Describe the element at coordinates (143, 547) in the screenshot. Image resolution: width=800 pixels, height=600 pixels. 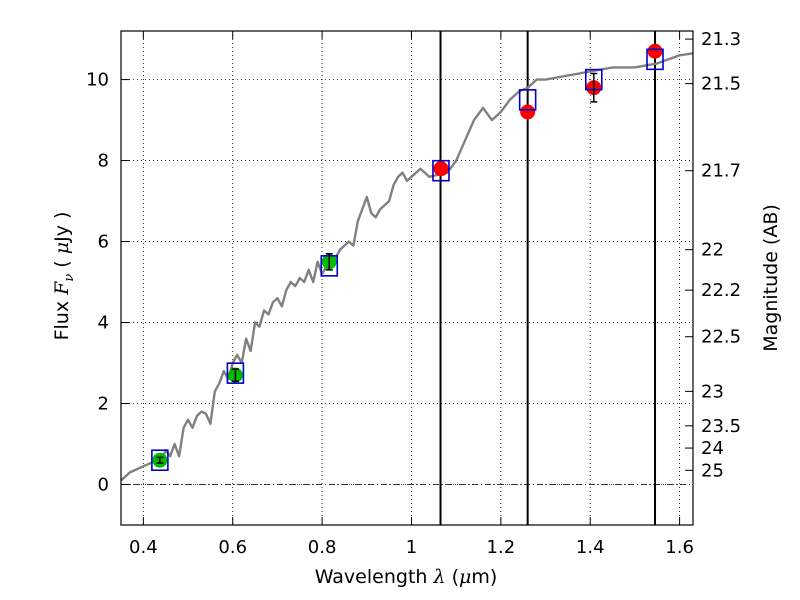
I see `x-tick-label: 0.4` at that location.